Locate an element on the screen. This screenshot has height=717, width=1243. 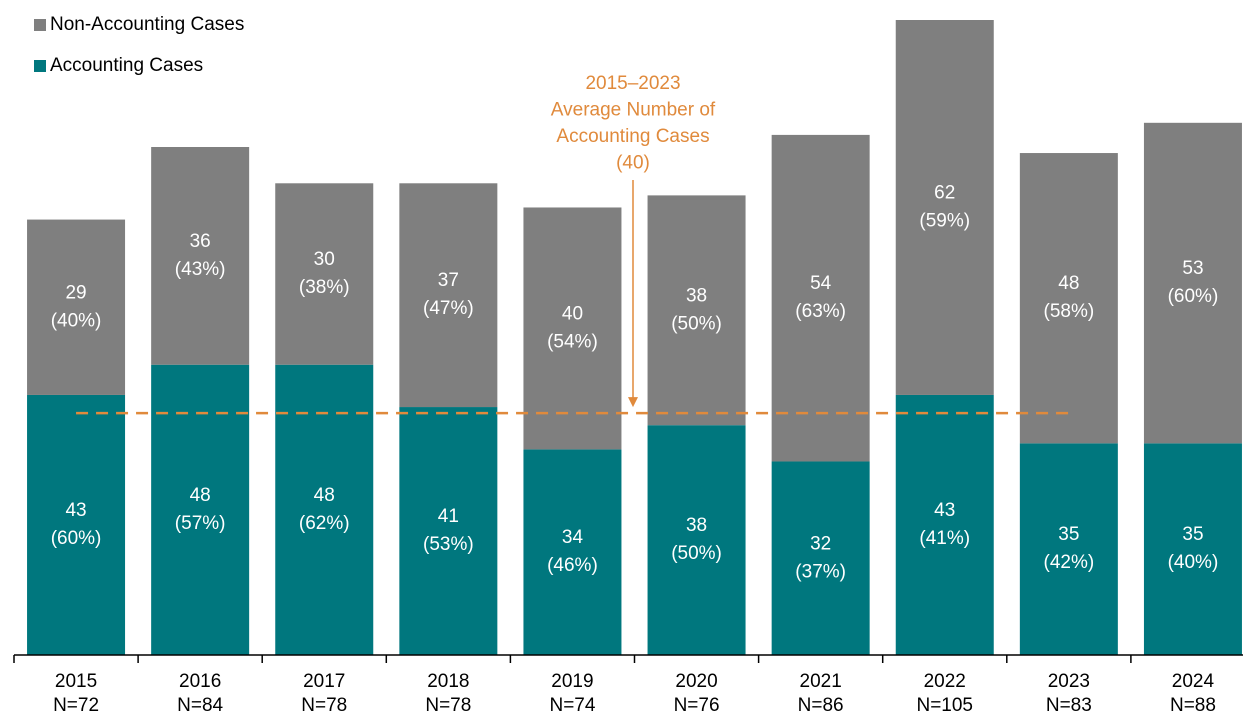
legend-label: Non-Accounting Cases is located at coordinates (147, 24).